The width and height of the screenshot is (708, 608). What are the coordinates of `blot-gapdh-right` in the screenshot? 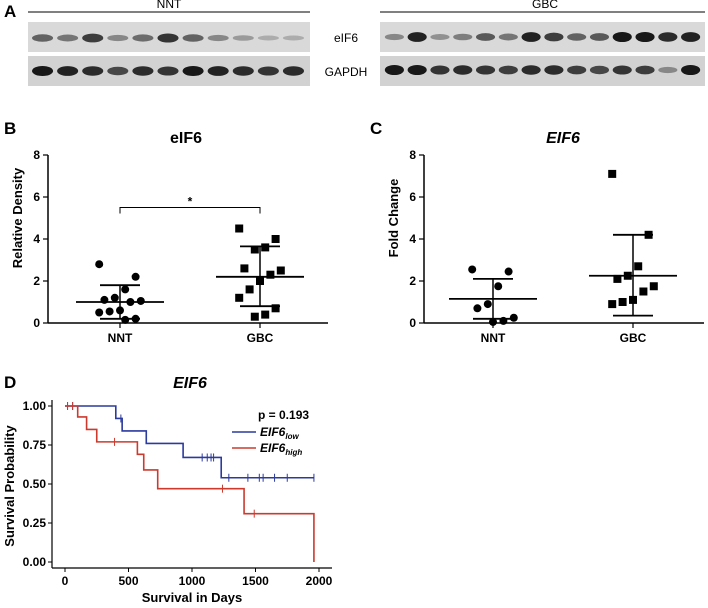 It's located at (542, 71).